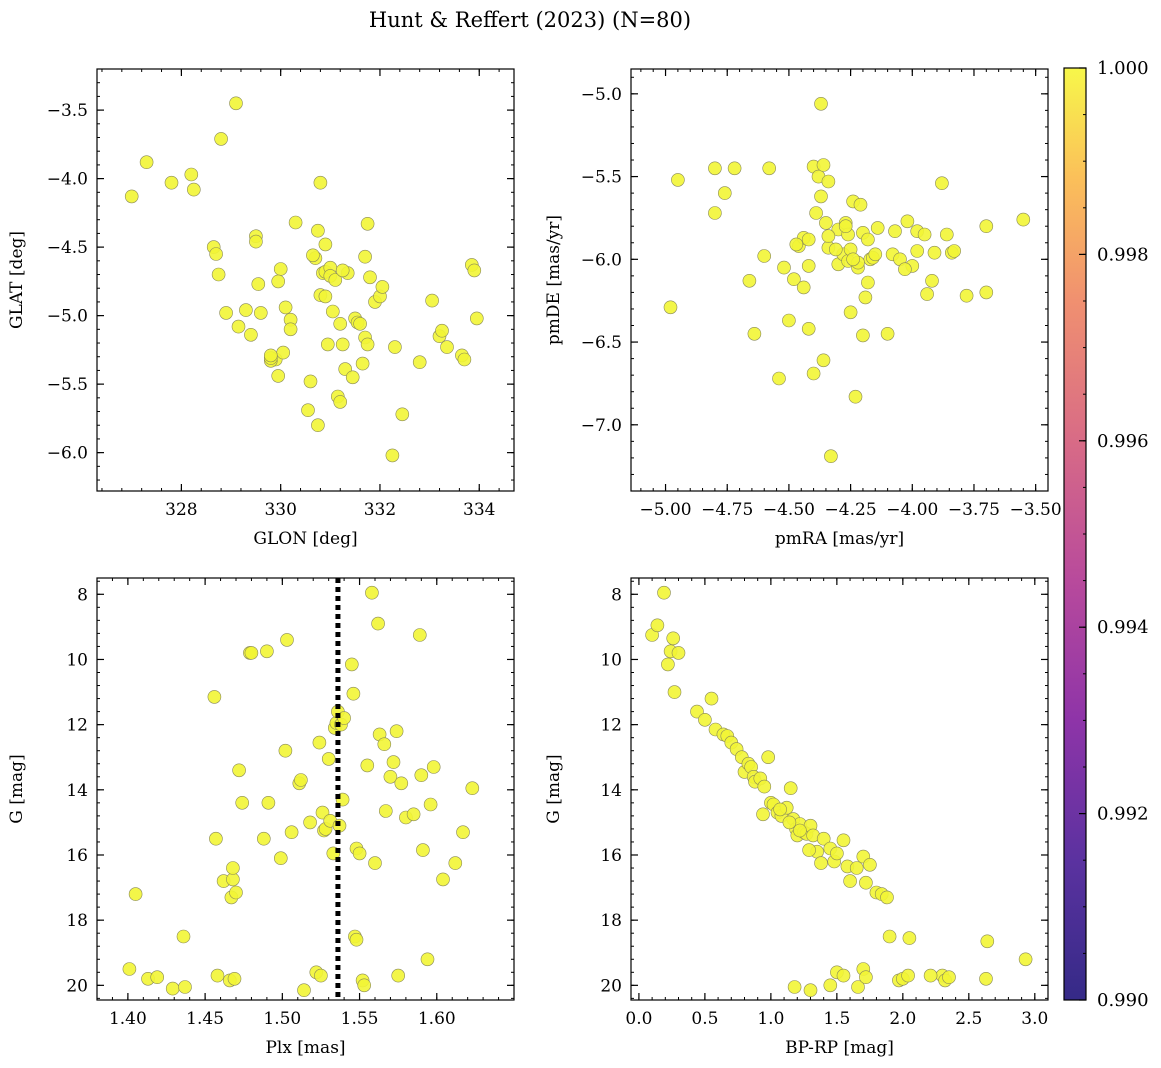 The height and width of the screenshot is (1068, 1161). Describe the element at coordinates (789, 510) in the screenshot. I see `x-tick-label: −4.50` at that location.